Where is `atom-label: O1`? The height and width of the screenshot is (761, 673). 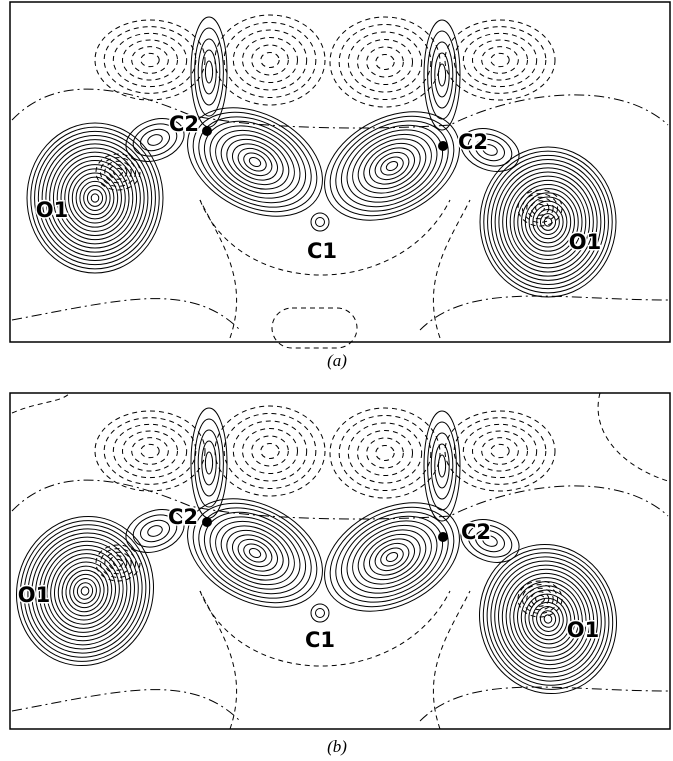 atom-label: O1 is located at coordinates (52, 210).